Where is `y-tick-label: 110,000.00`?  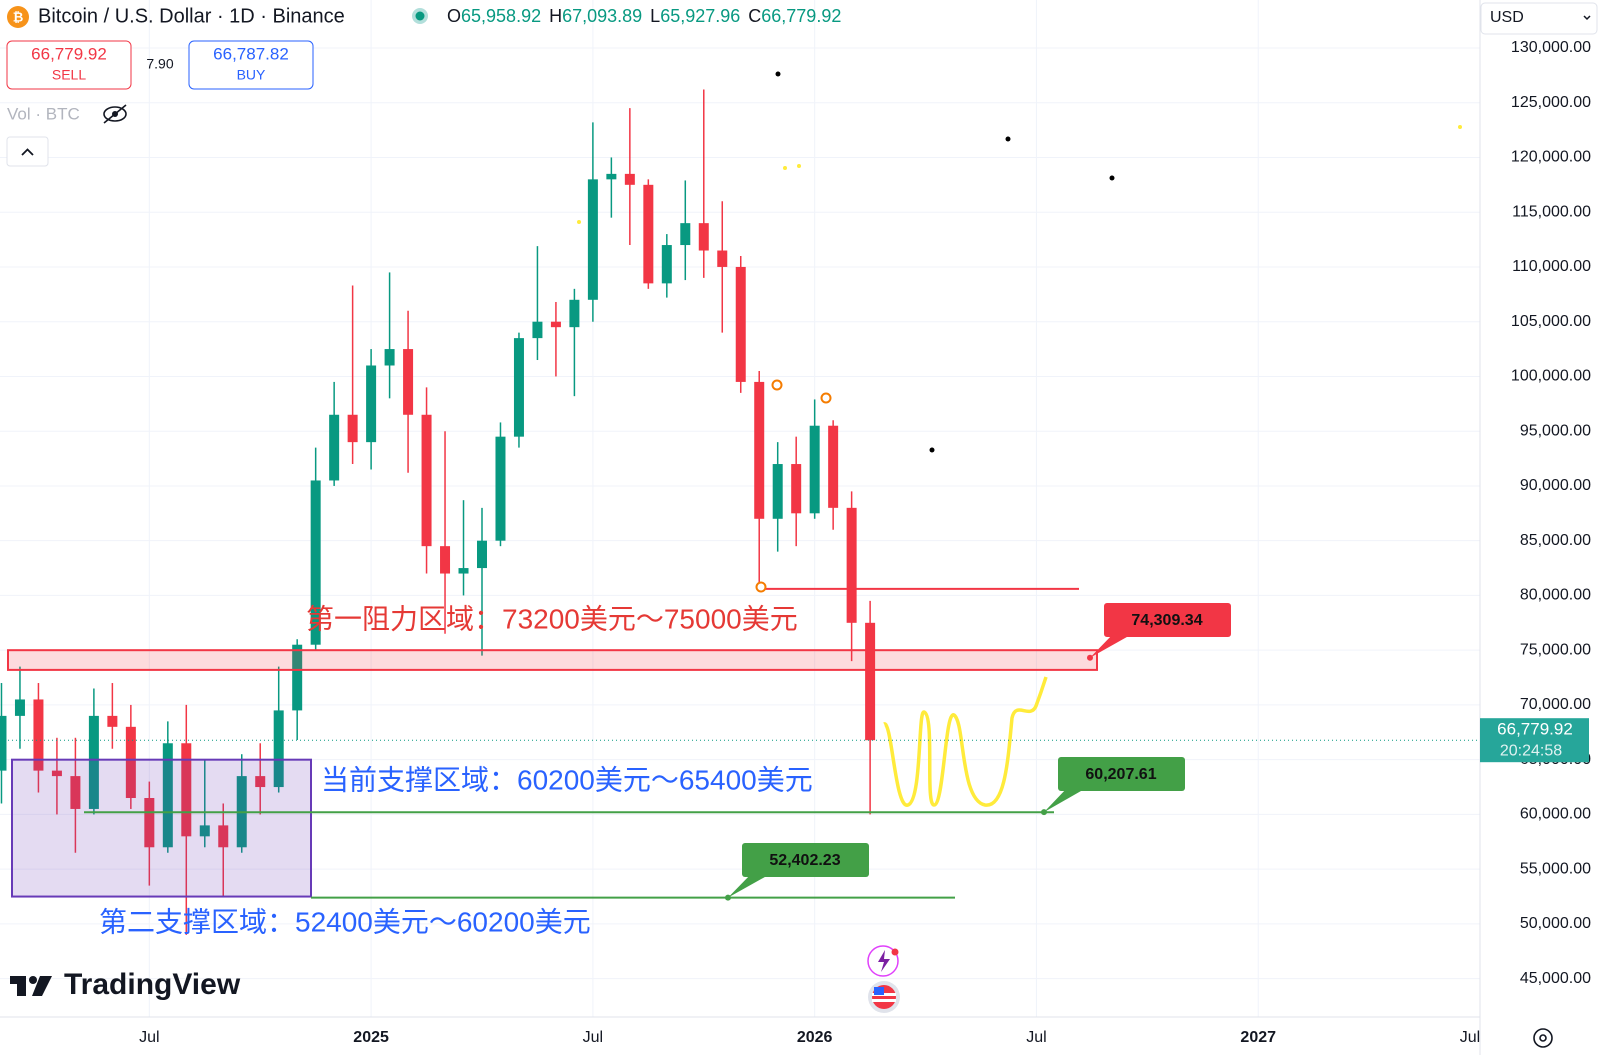 y-tick-label: 110,000.00 is located at coordinates (1551, 266).